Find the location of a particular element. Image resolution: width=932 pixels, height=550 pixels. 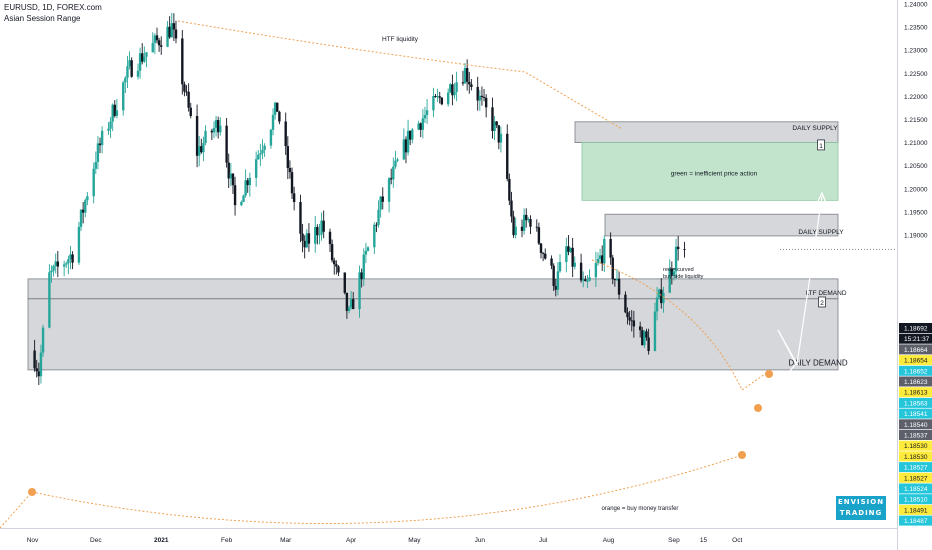

price-label-14: 1.18527 is located at coordinates (916, 478).